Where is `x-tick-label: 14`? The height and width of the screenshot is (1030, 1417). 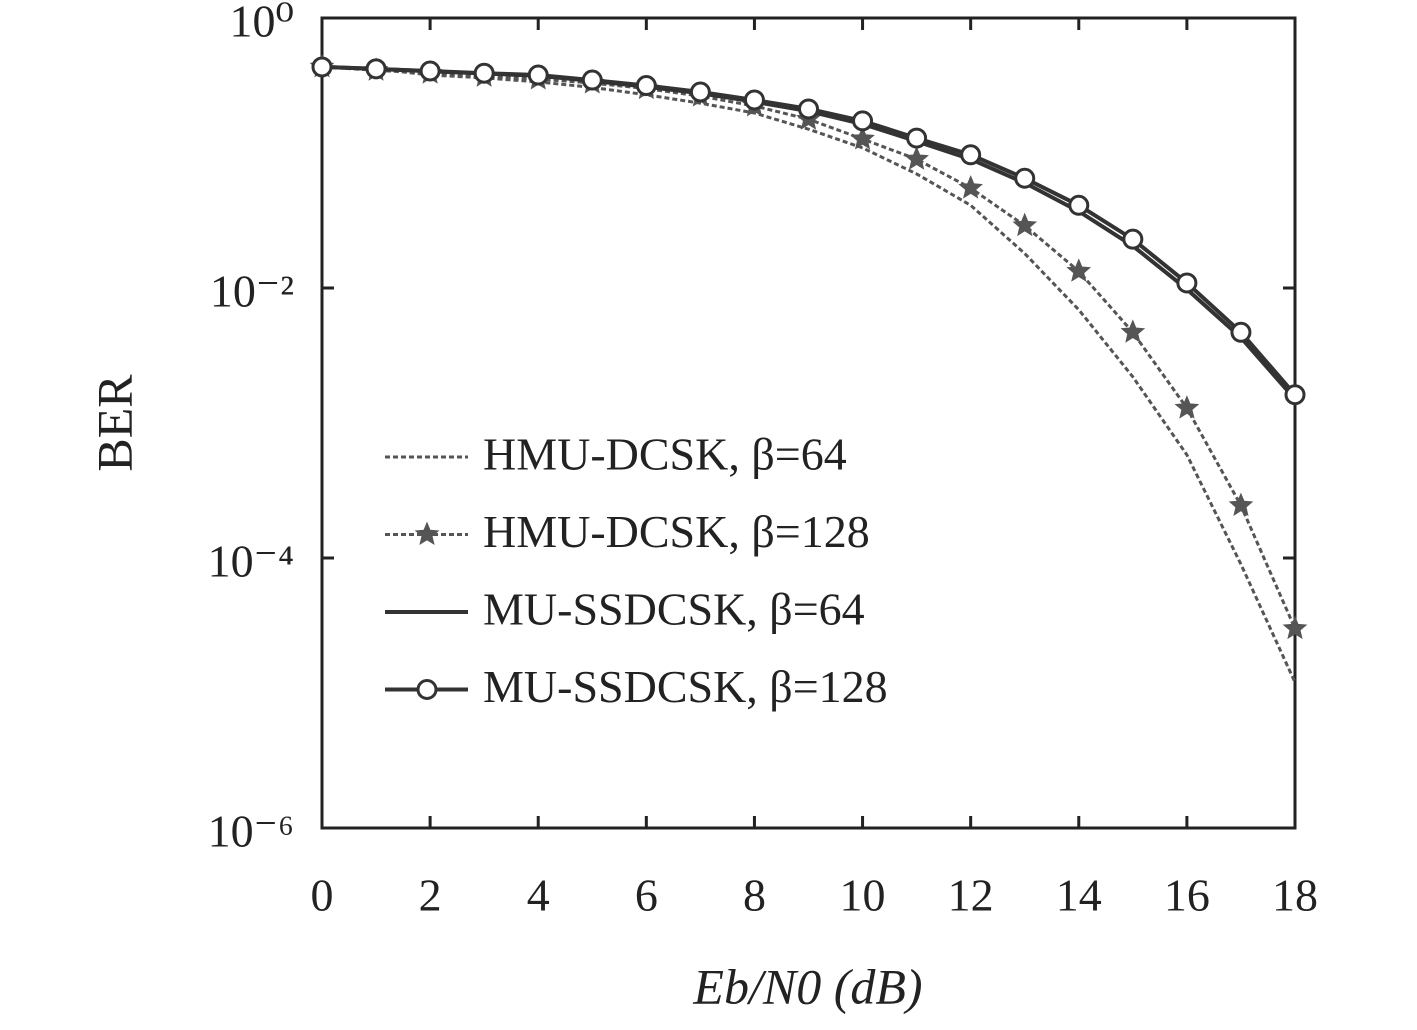 x-tick-label: 14 is located at coordinates (1079, 895).